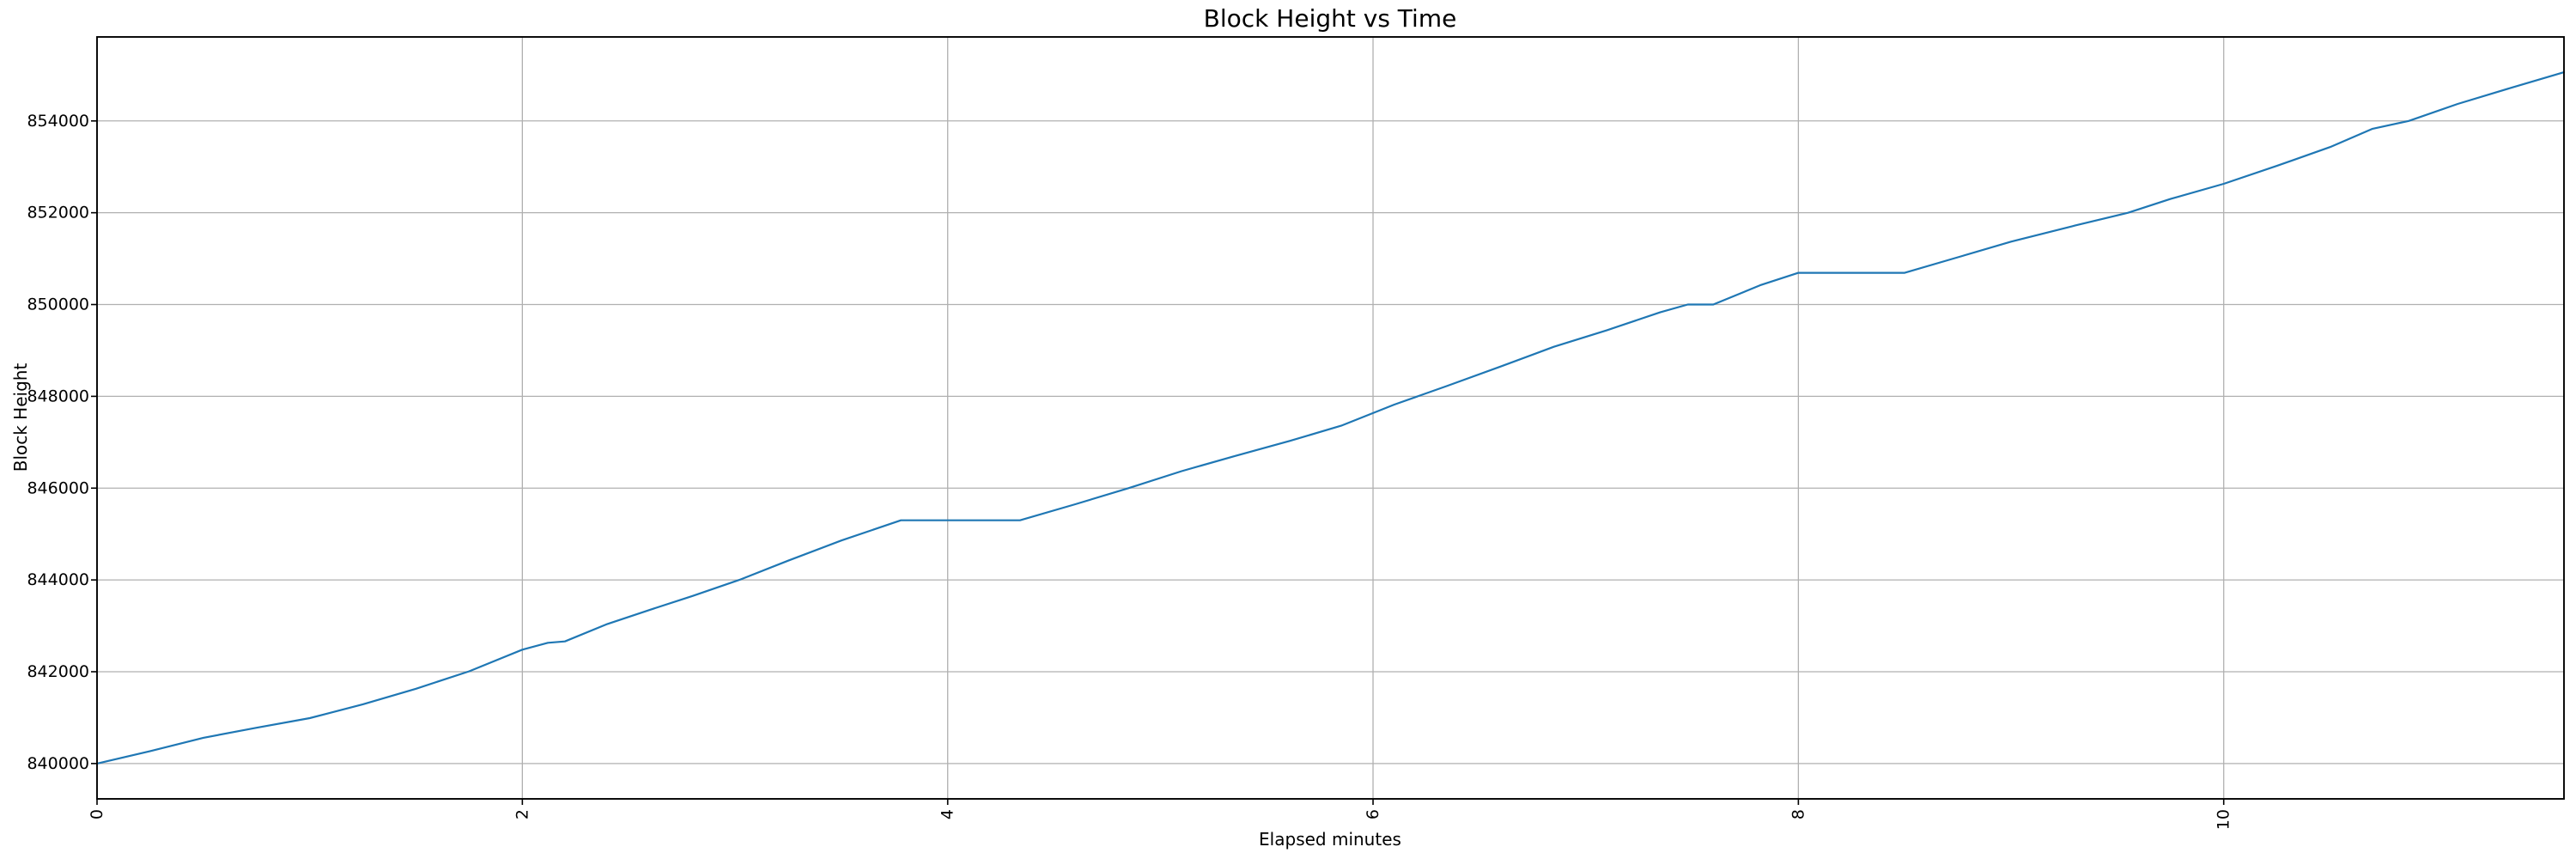 The height and width of the screenshot is (859, 2576). Describe the element at coordinates (58, 488) in the screenshot. I see `y-tick-label: 846000` at that location.